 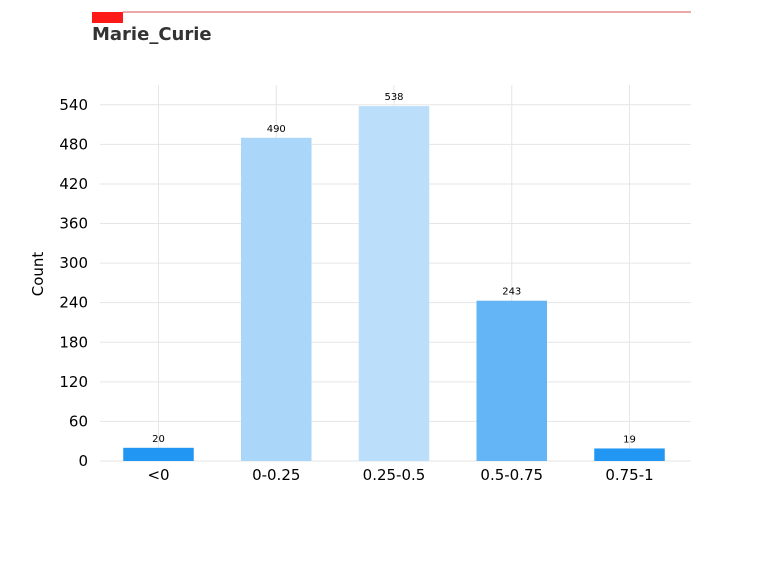 I want to click on bar-value-label: 19, so click(x=629, y=439).